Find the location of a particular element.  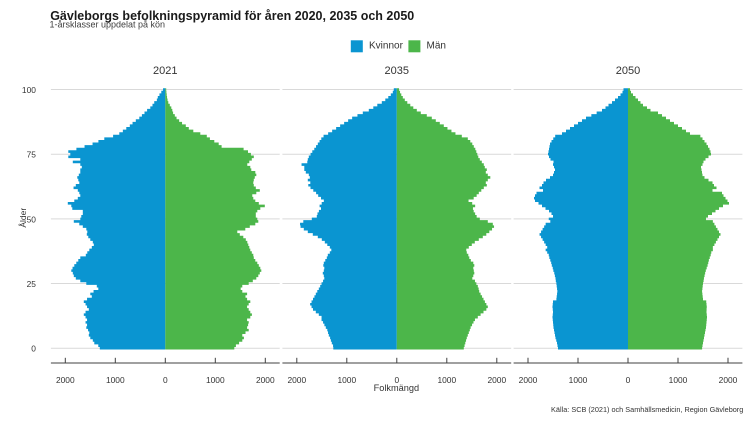

svg-text: Kvinnor is located at coordinates (386, 46).